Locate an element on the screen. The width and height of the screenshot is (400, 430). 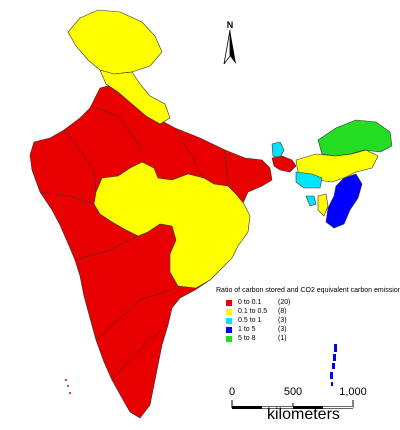
scale-bar-graphic is located at coordinates (292, 404).